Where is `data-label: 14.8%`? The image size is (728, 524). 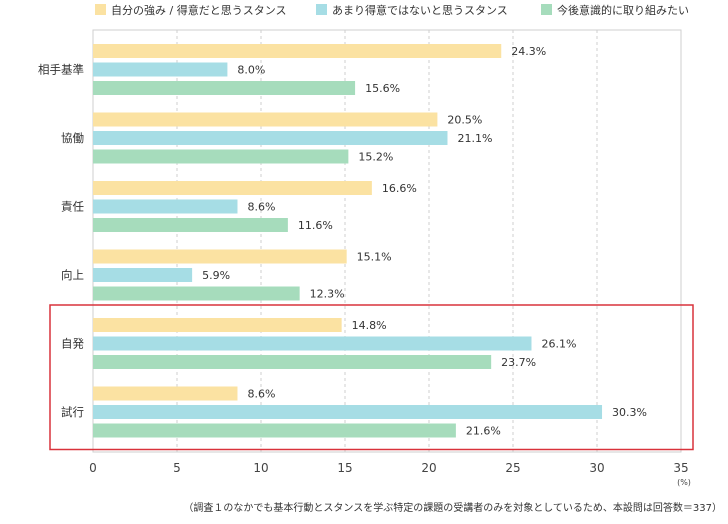
data-label: 14.8% is located at coordinates (369, 325).